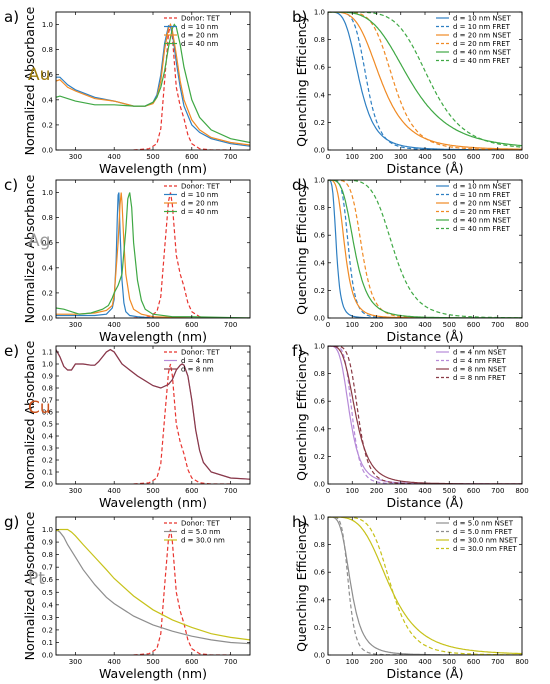 The width and height of the screenshot is (550, 684). Describe the element at coordinates (485, 549) in the screenshot. I see `legend-entry: d = 30.0 nm FRET` at that location.